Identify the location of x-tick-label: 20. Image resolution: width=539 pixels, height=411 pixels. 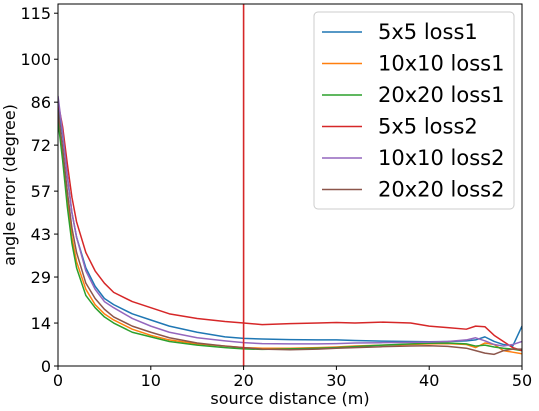
(243, 380).